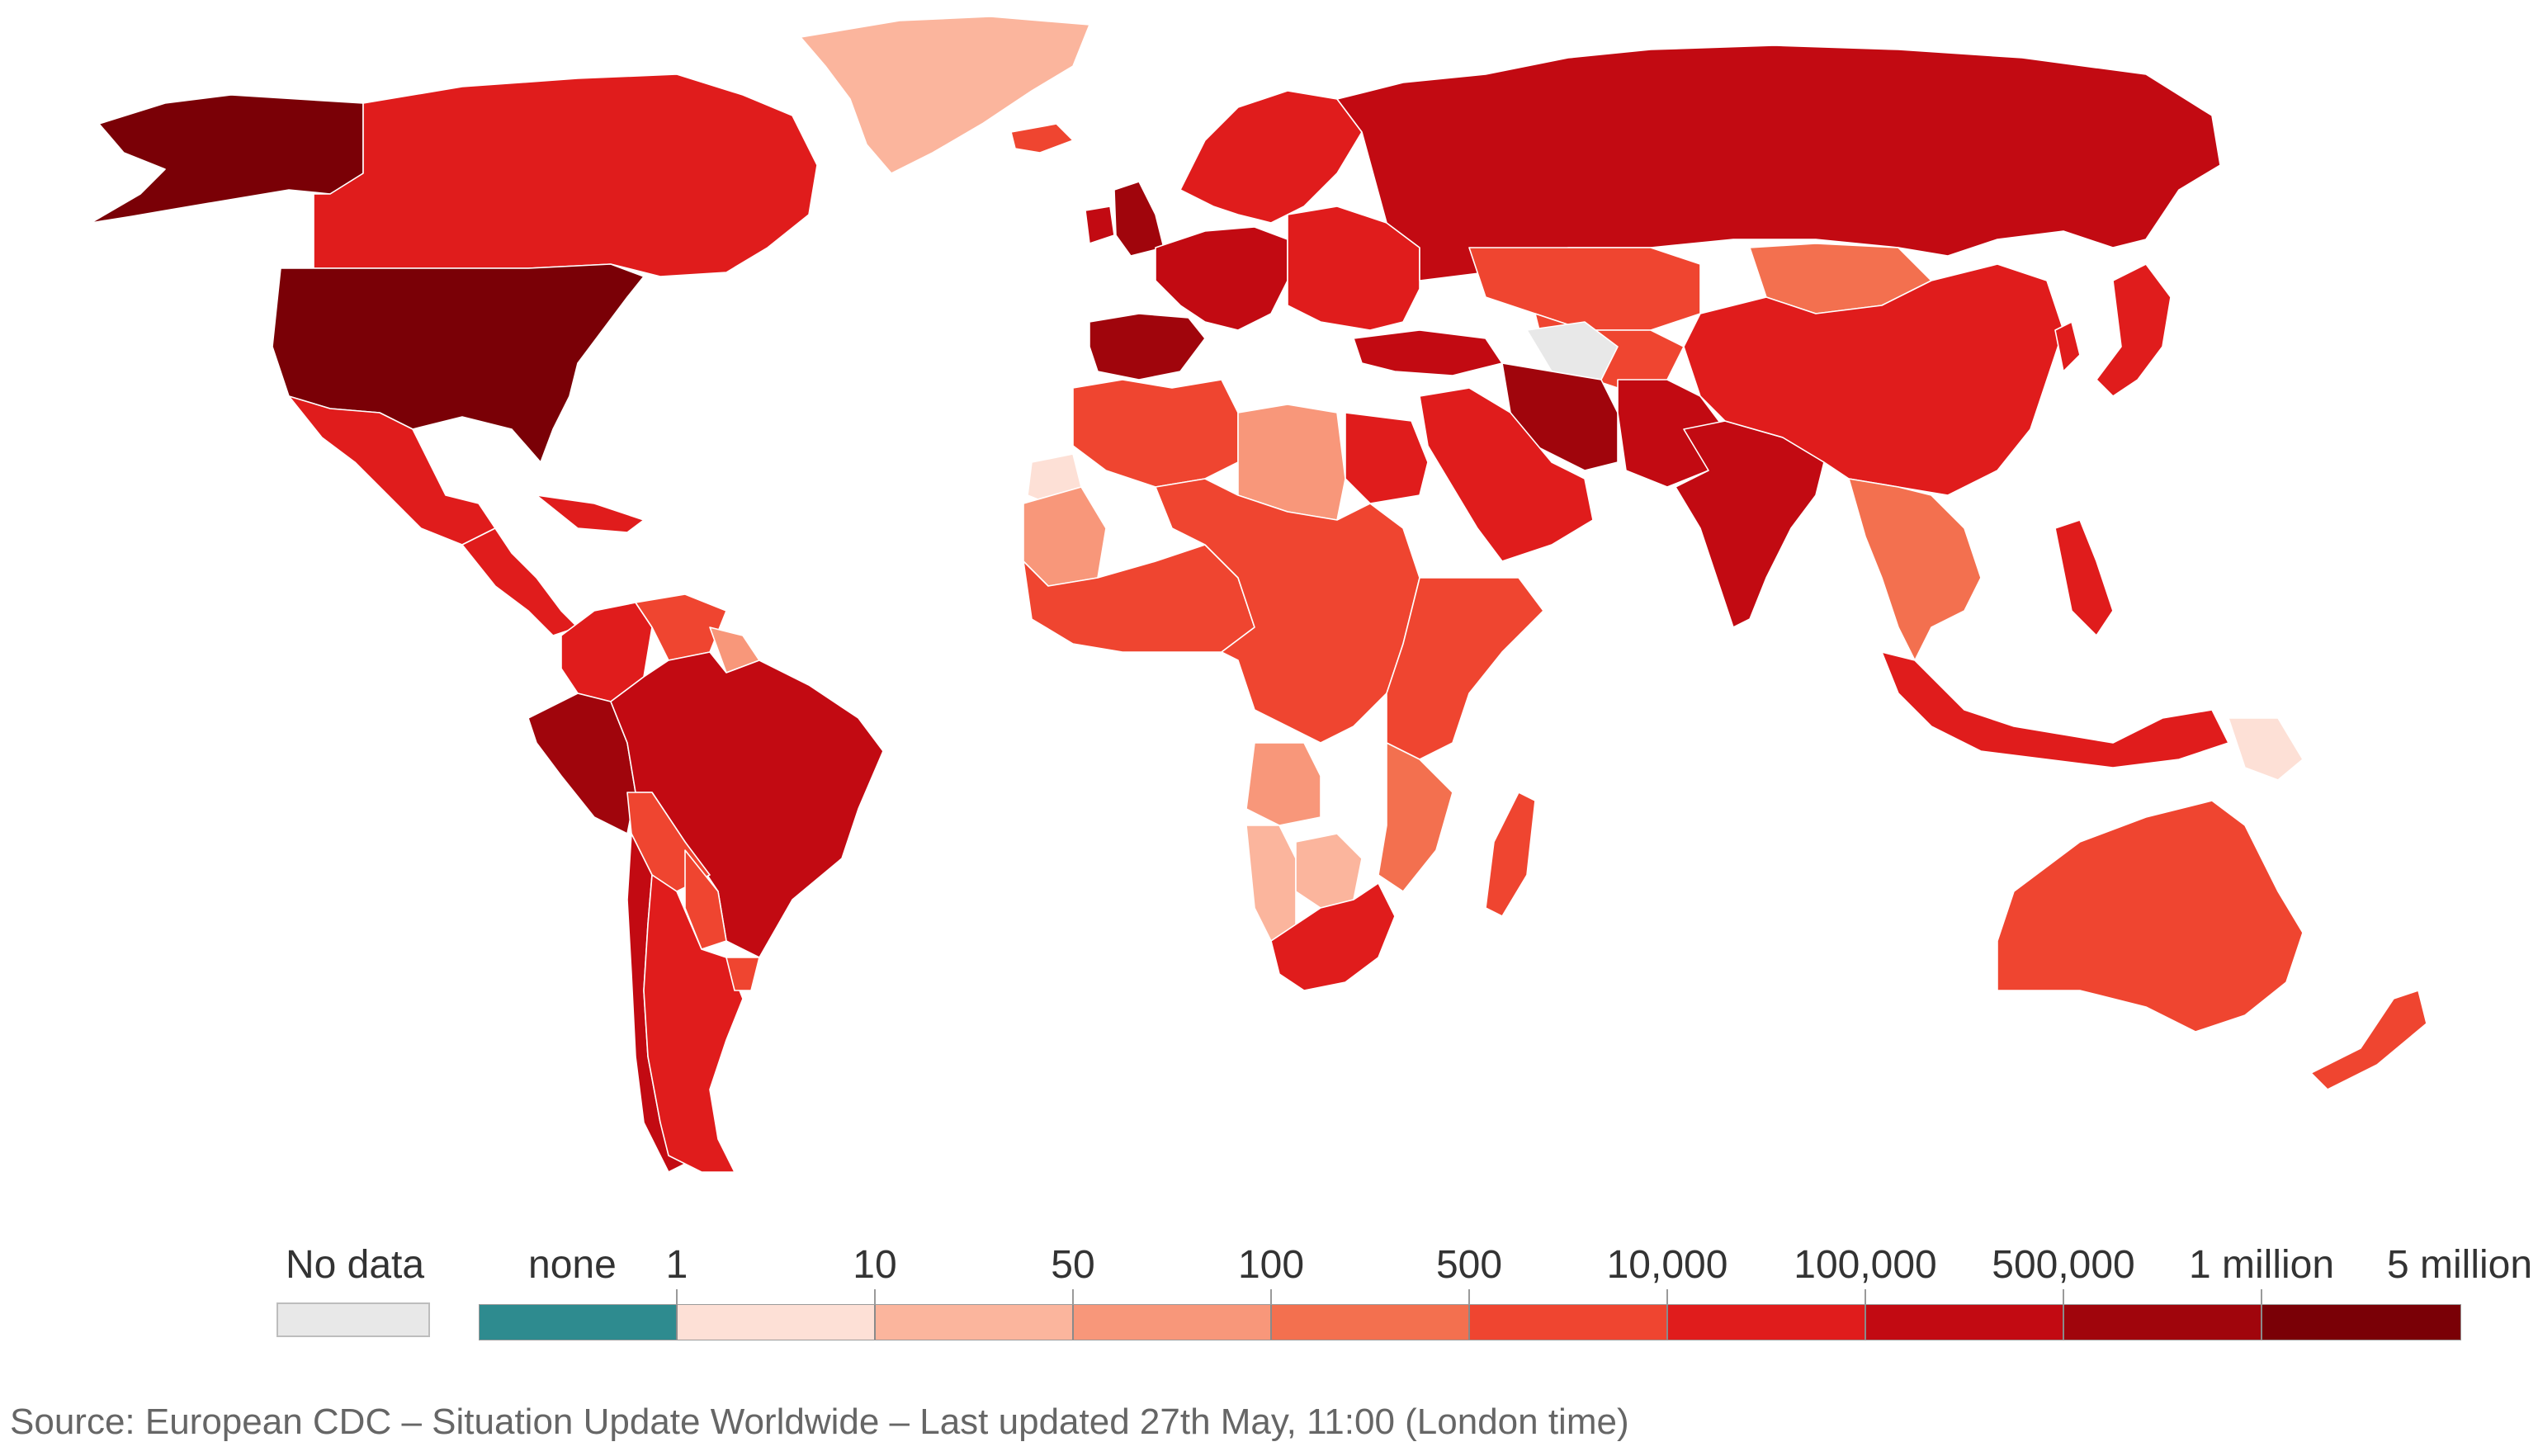 Image resolution: width=2538 pixels, height=1456 pixels. I want to click on region-turkey, so click(1428, 352).